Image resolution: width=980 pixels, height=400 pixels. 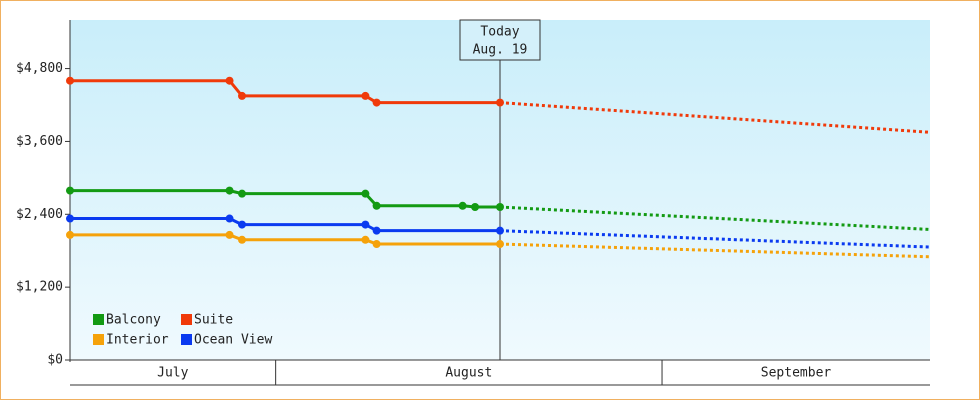 I want to click on today-label: Today, so click(x=499, y=32).